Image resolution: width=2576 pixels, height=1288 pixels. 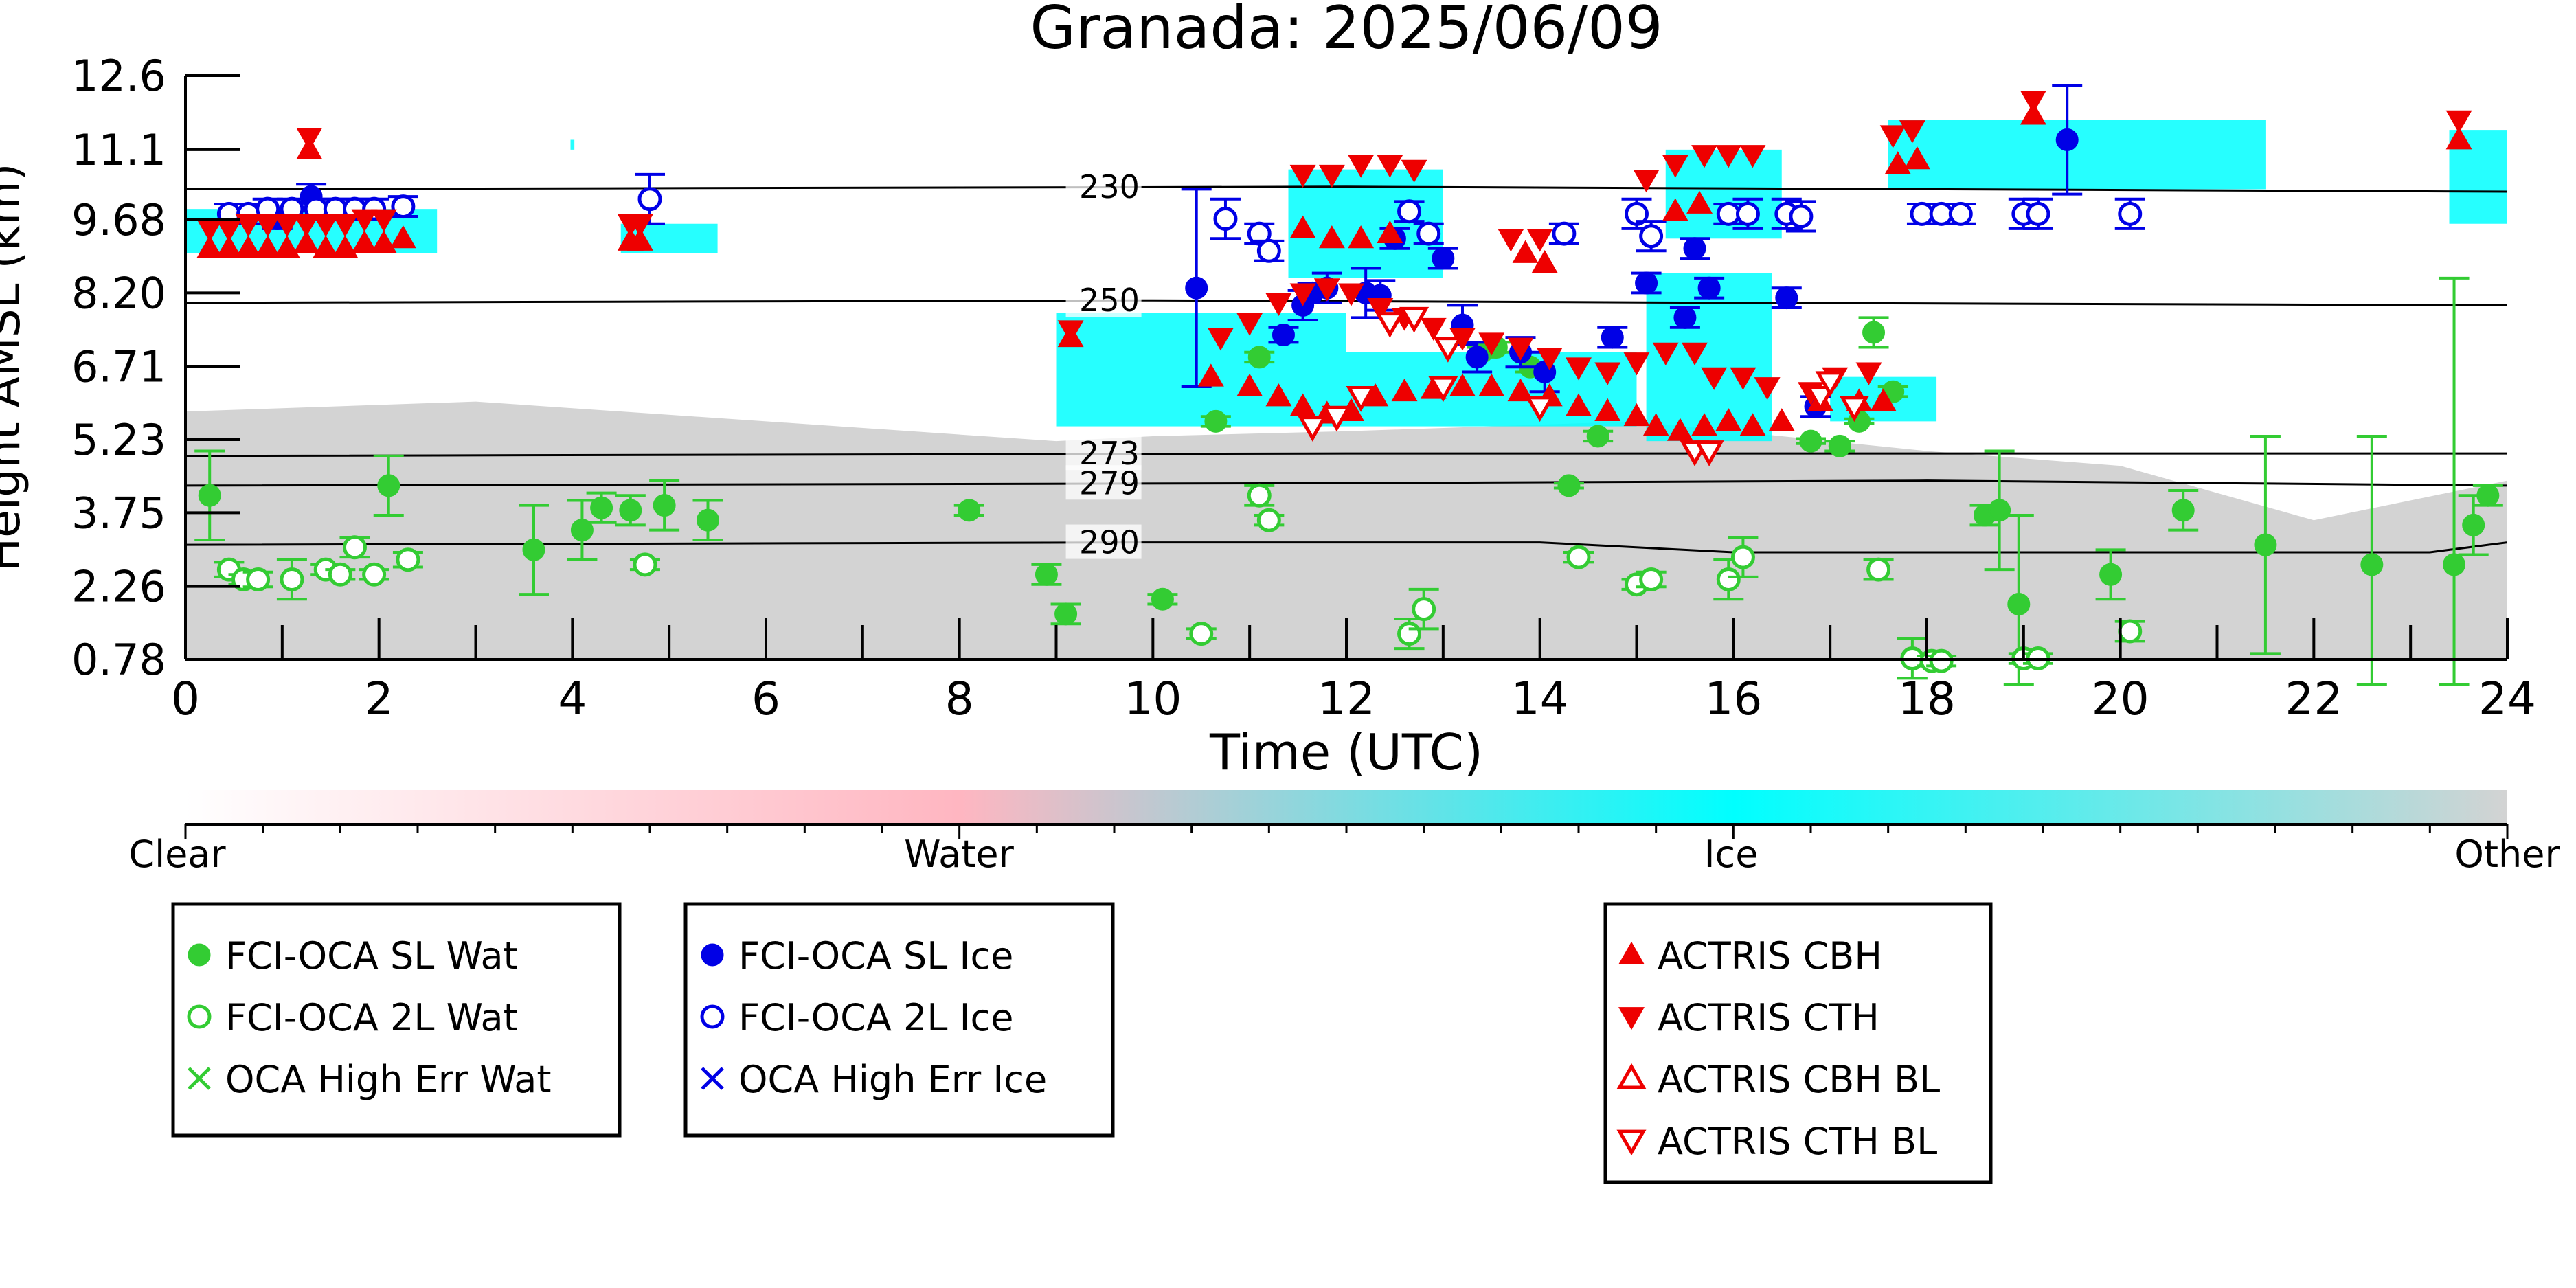 What do you see at coordinates (875, 956) in the screenshot?
I see `legend-label: FCI-OCA SL Ice` at bounding box center [875, 956].